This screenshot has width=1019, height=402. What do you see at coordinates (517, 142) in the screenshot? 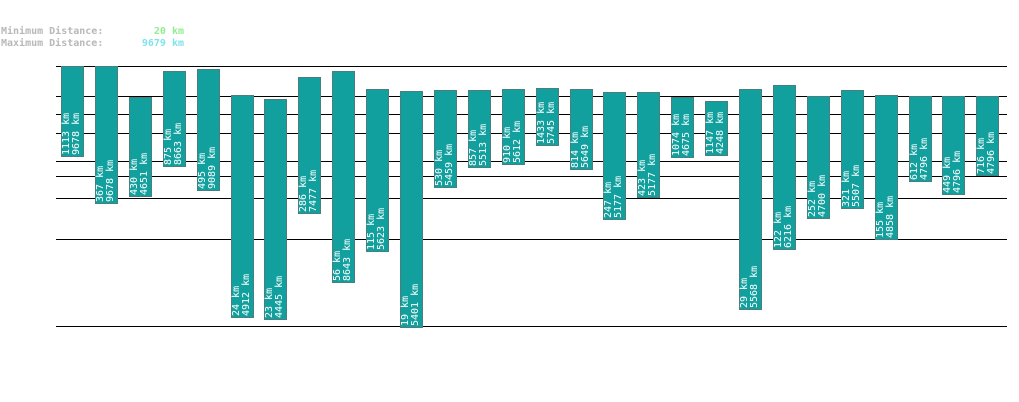
I see `bar-max-label: 5612 km` at bounding box center [517, 142].